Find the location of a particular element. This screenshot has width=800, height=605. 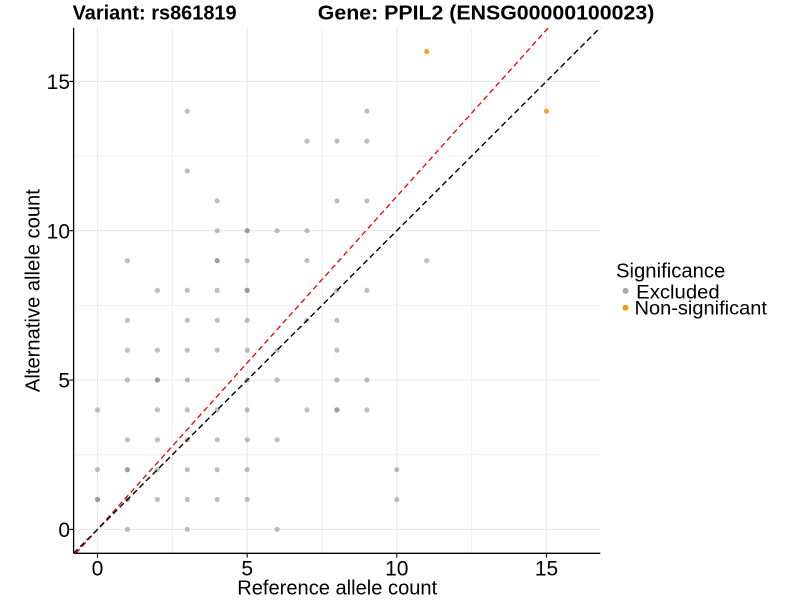

svg-text: Significance is located at coordinates (670, 271).